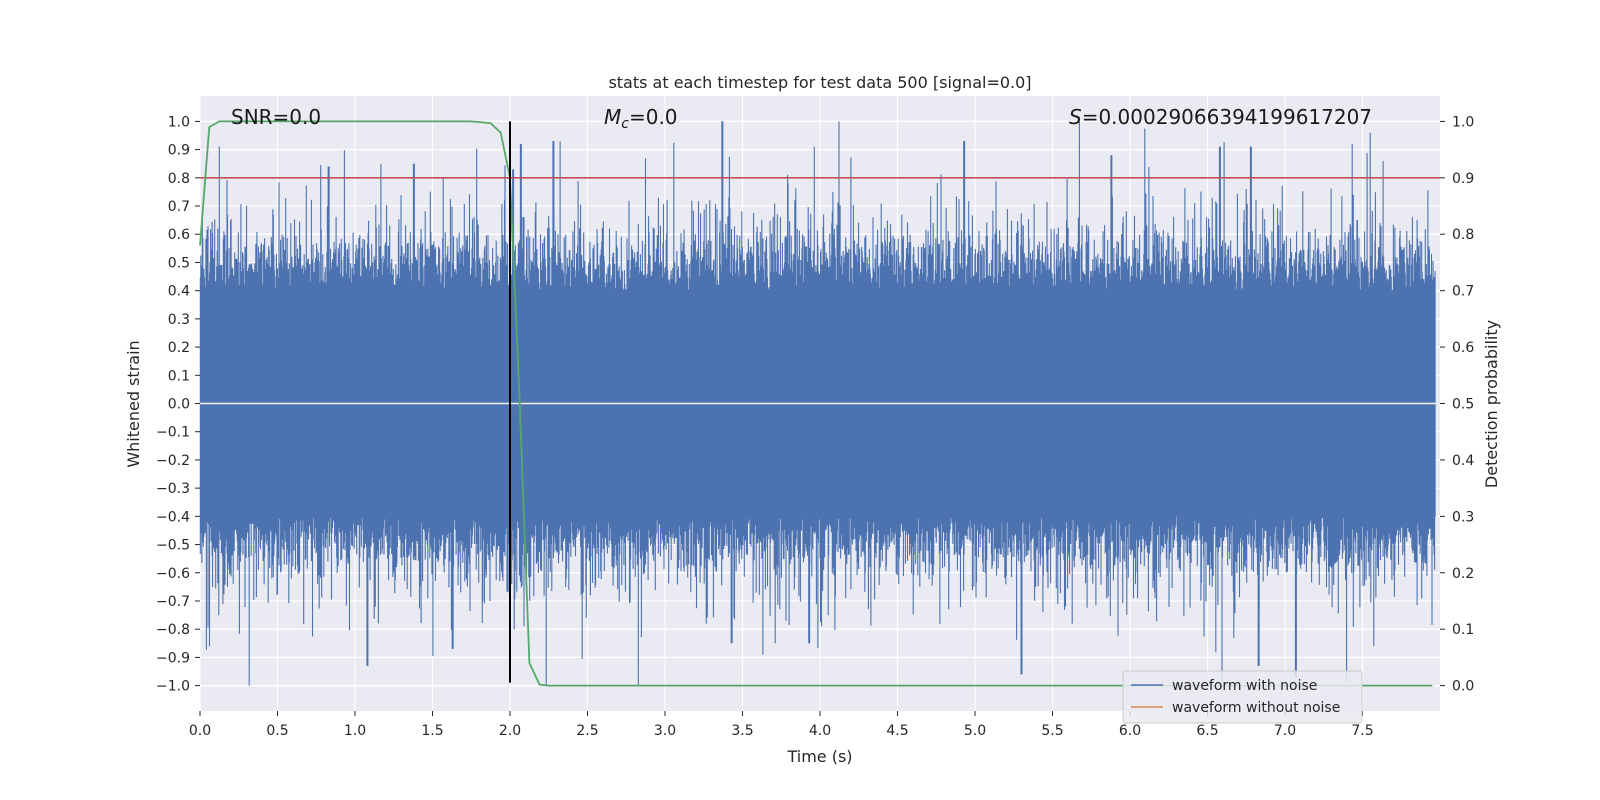 The image size is (1600, 800). Describe the element at coordinates (1256, 708) in the screenshot. I see `legend-label-waveform-without-noise: waveform without noise` at that location.